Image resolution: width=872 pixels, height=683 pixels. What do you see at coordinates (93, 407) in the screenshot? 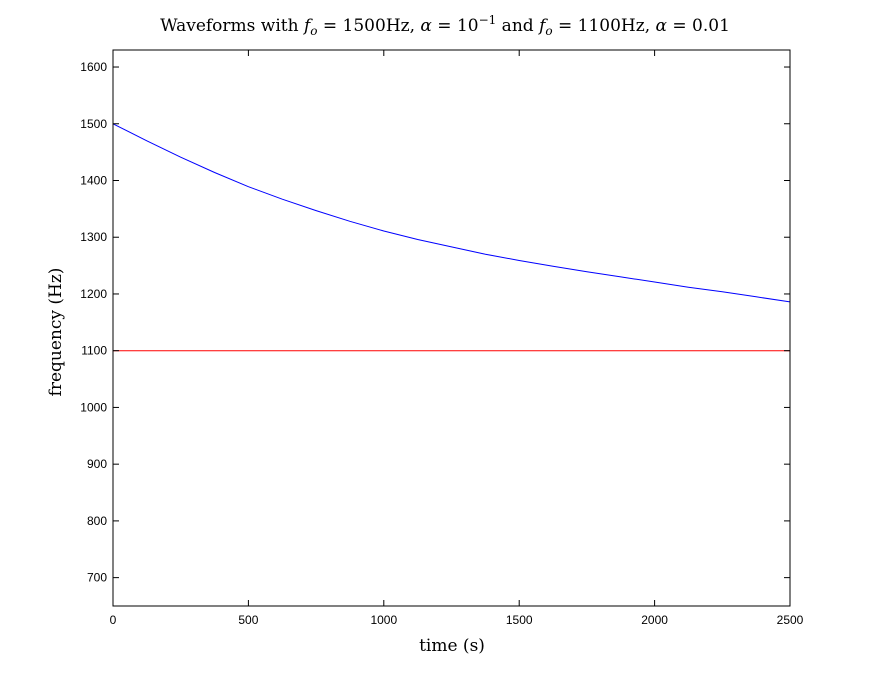
I see `y-tick-label: 1000` at bounding box center [93, 407].